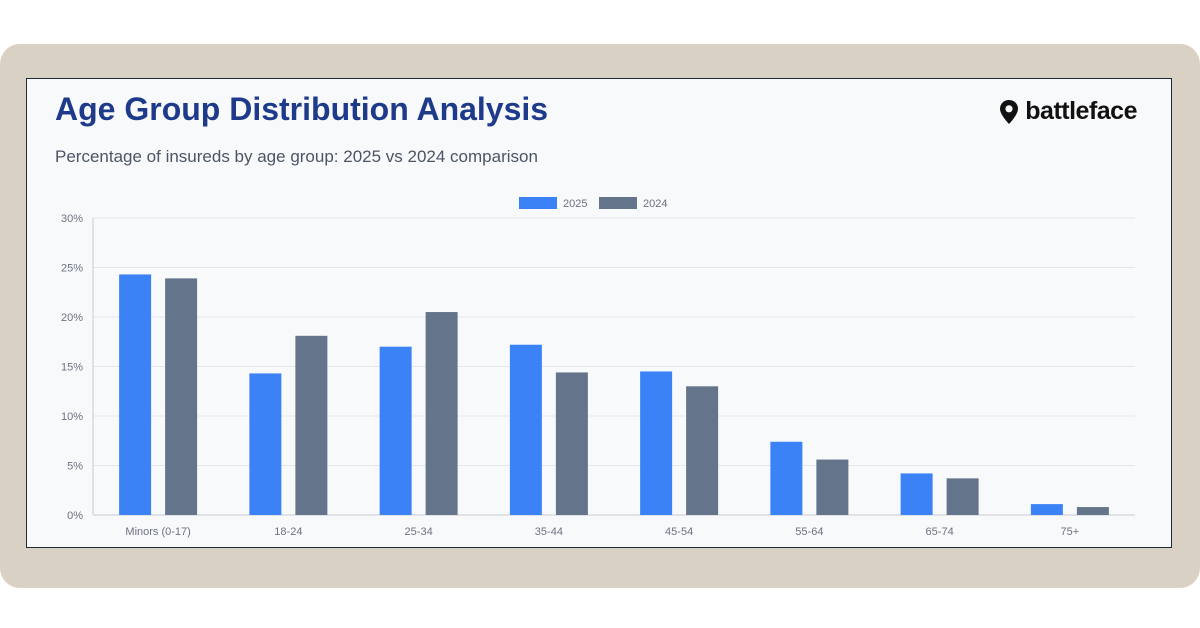 This screenshot has width=1200, height=628. Describe the element at coordinates (72, 368) in the screenshot. I see `y-tick-label: 15%` at that location.